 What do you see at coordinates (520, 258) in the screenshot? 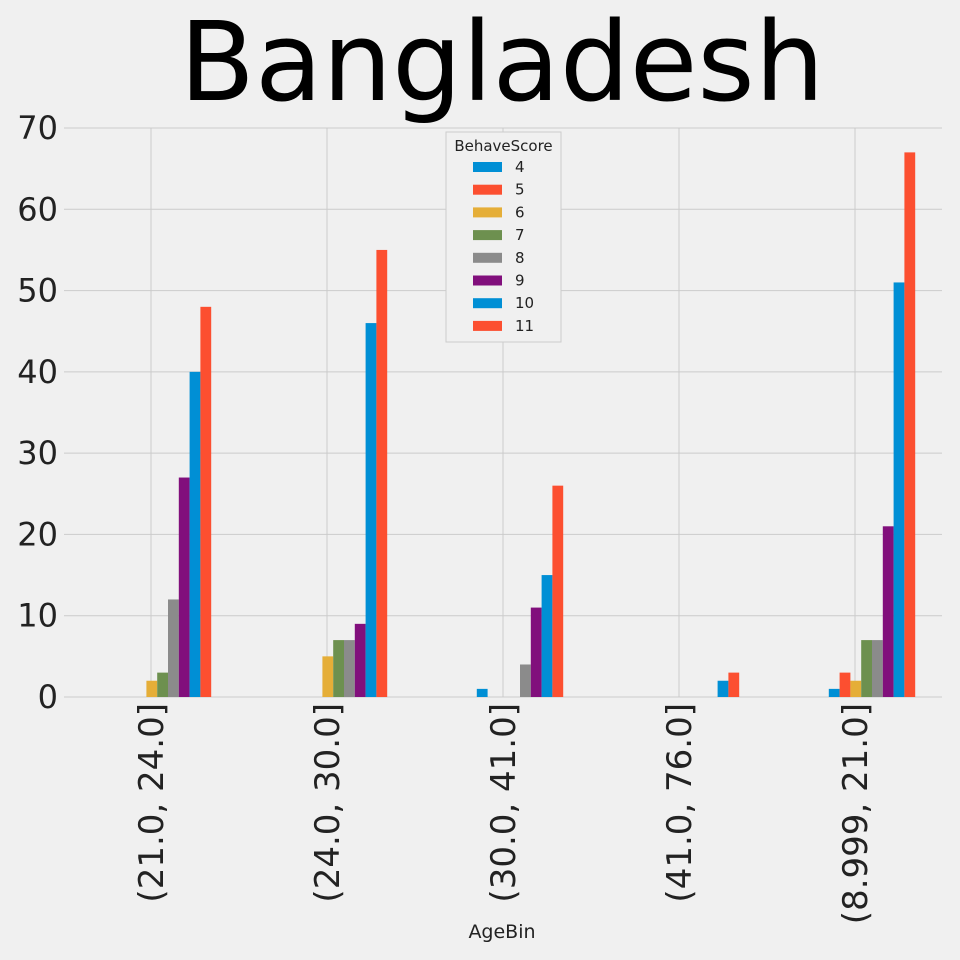
I see `legend-label: 8` at bounding box center [520, 258].